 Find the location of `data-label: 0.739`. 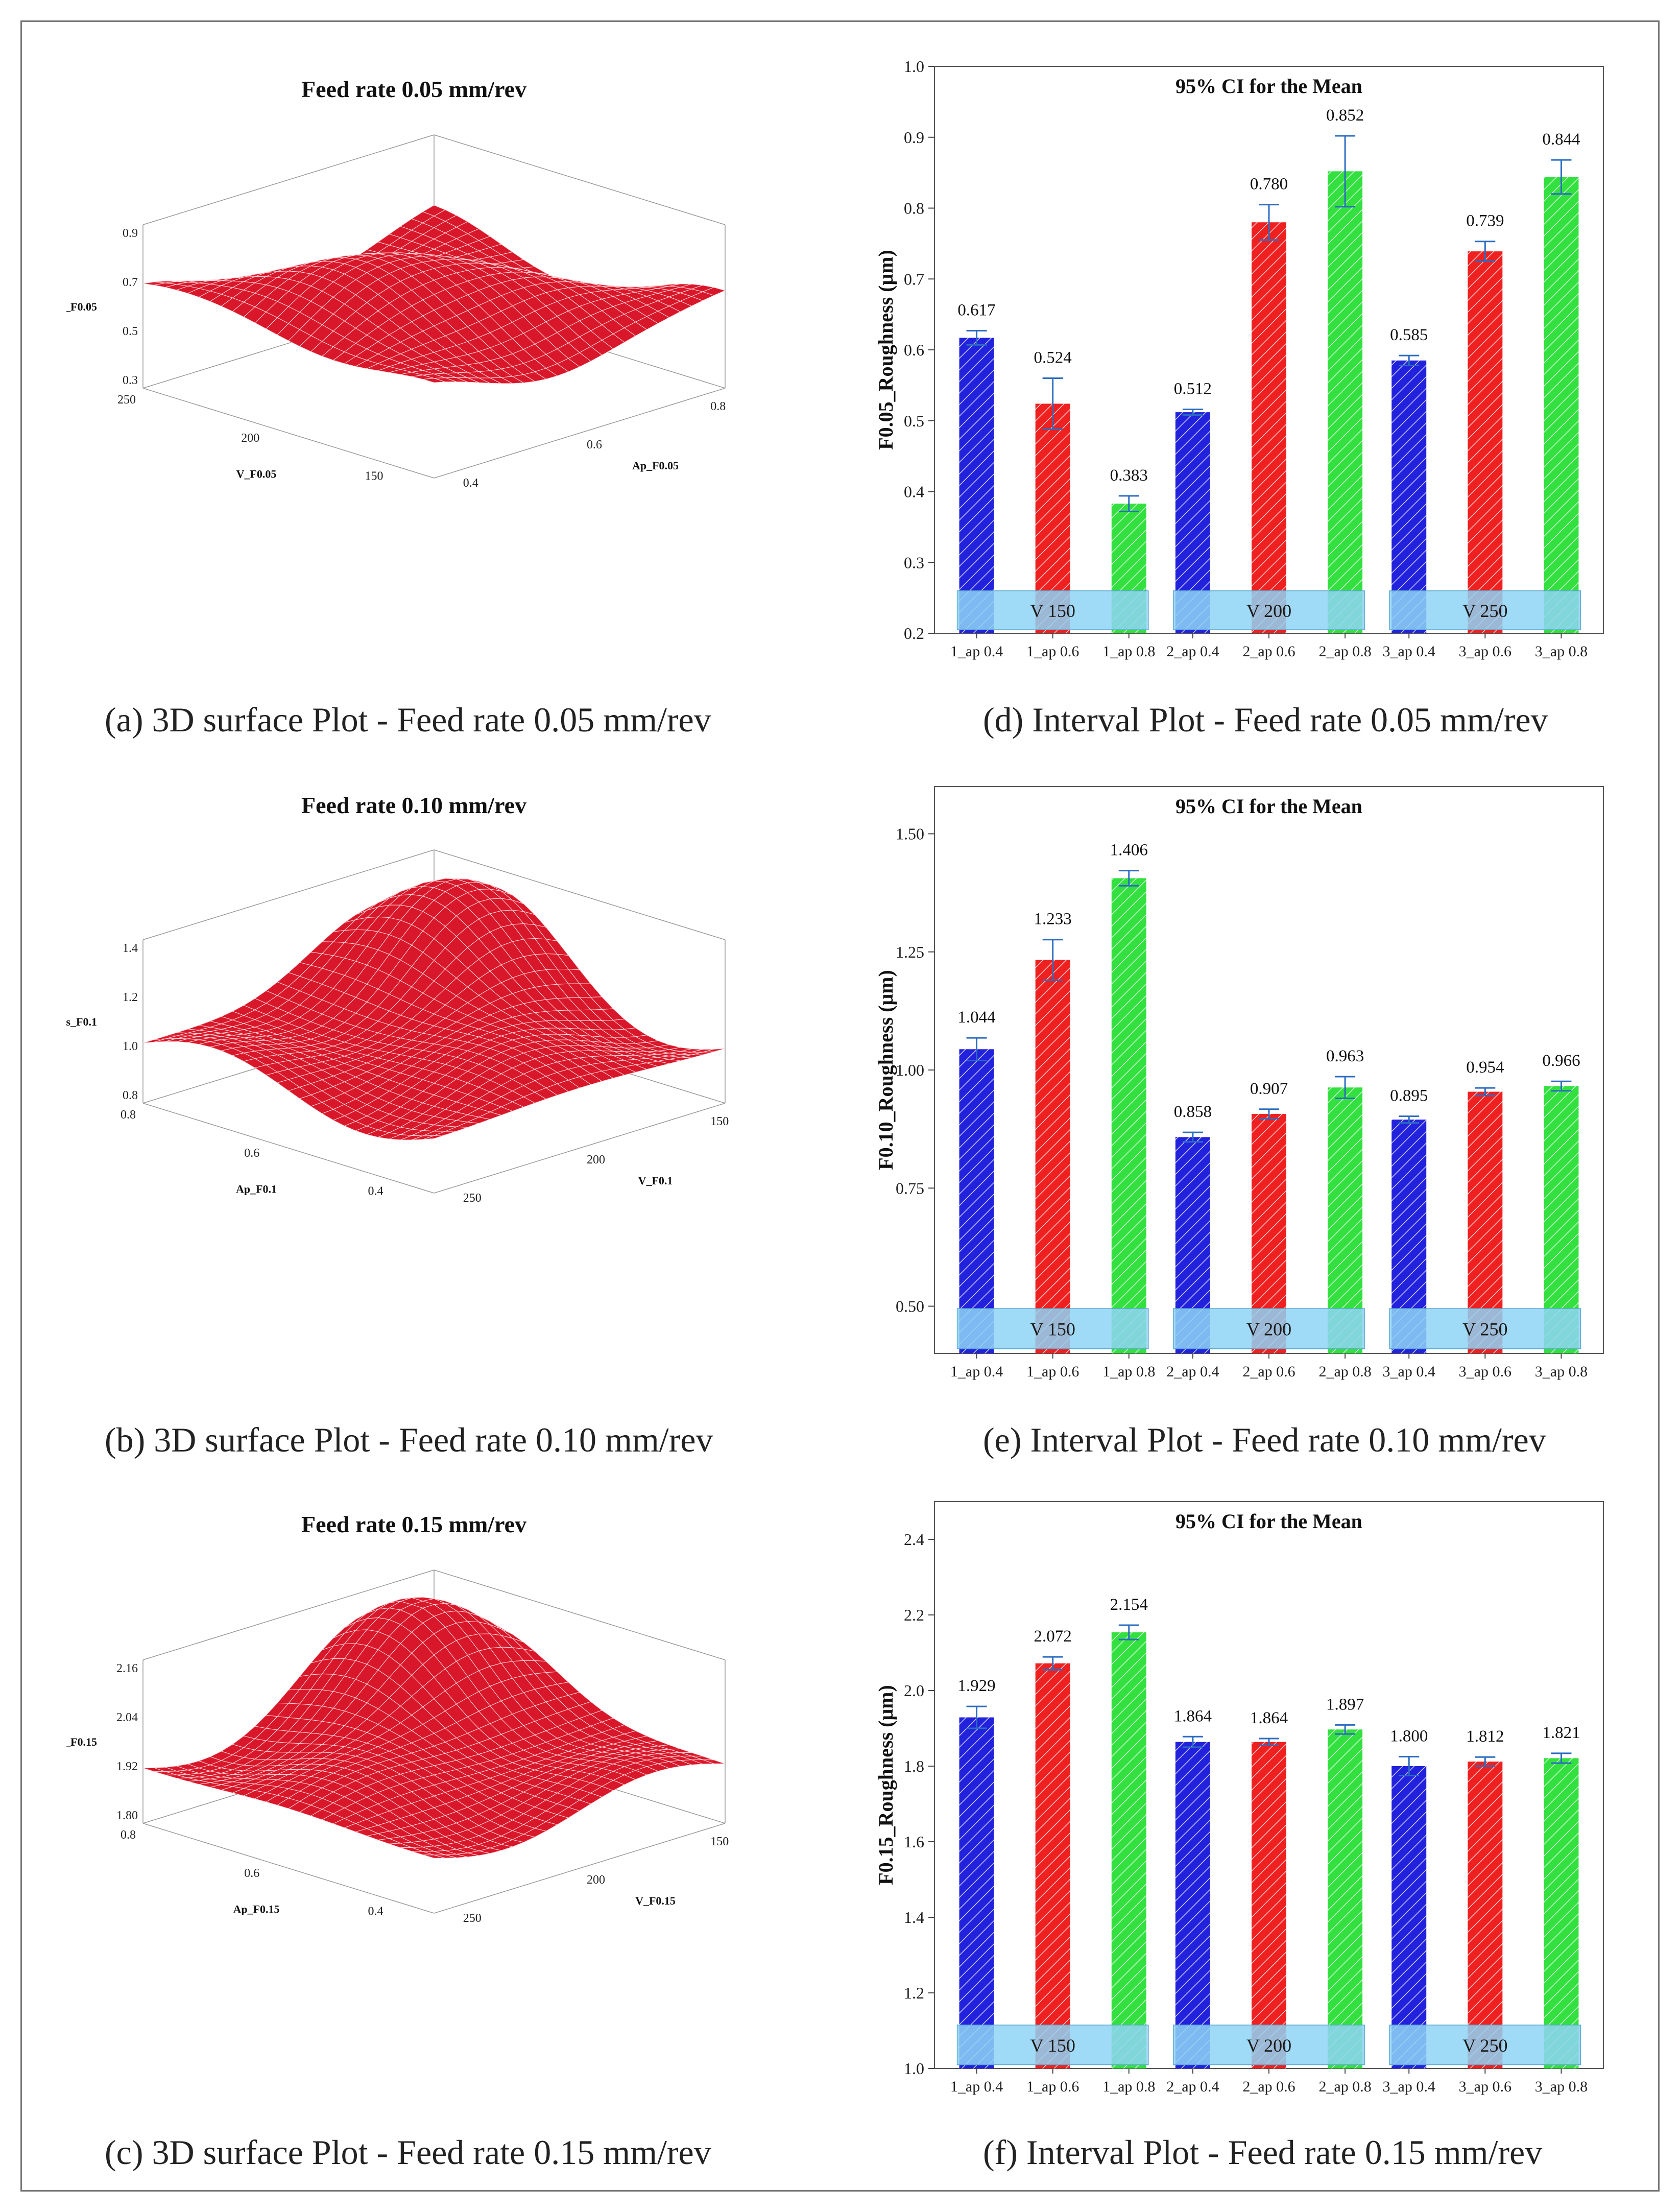

data-label: 0.739 is located at coordinates (1485, 221).